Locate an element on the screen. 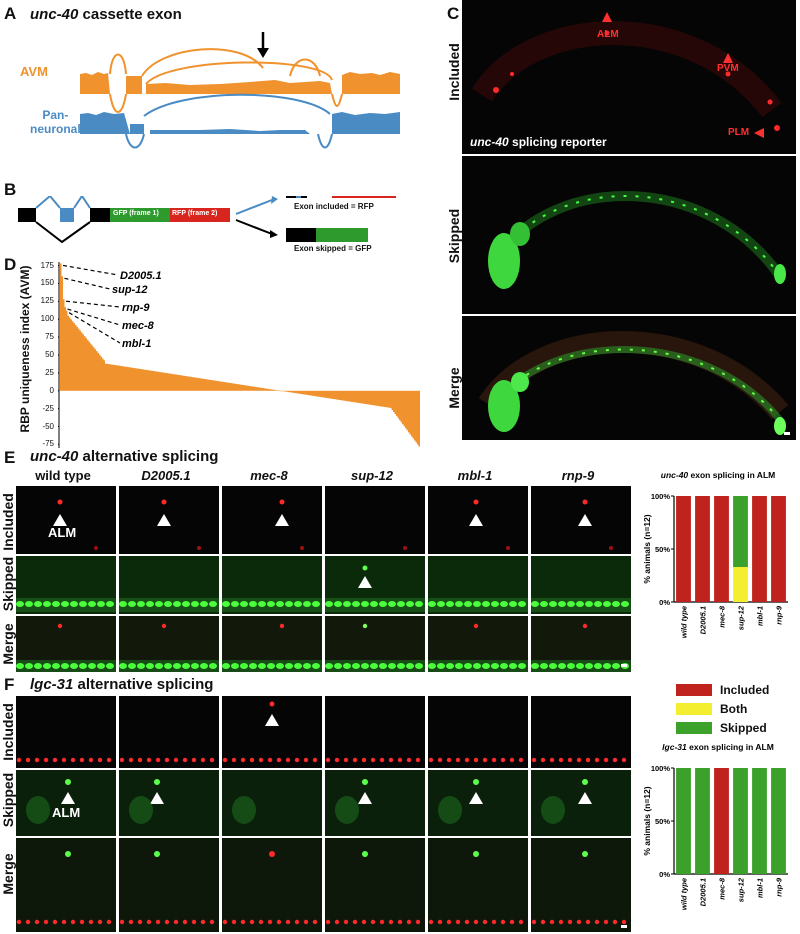 The width and height of the screenshot is (800, 934). down-arrow-icon is located at coordinates (263, 53).